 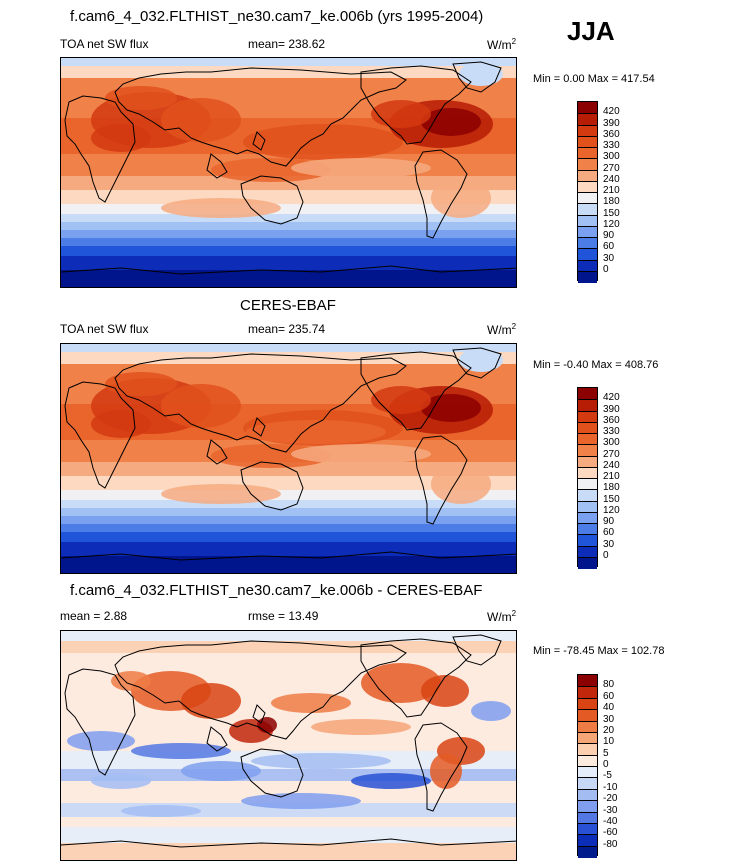 I want to click on panel3-rmse-label: rmse = 13.49, so click(x=283, y=616).